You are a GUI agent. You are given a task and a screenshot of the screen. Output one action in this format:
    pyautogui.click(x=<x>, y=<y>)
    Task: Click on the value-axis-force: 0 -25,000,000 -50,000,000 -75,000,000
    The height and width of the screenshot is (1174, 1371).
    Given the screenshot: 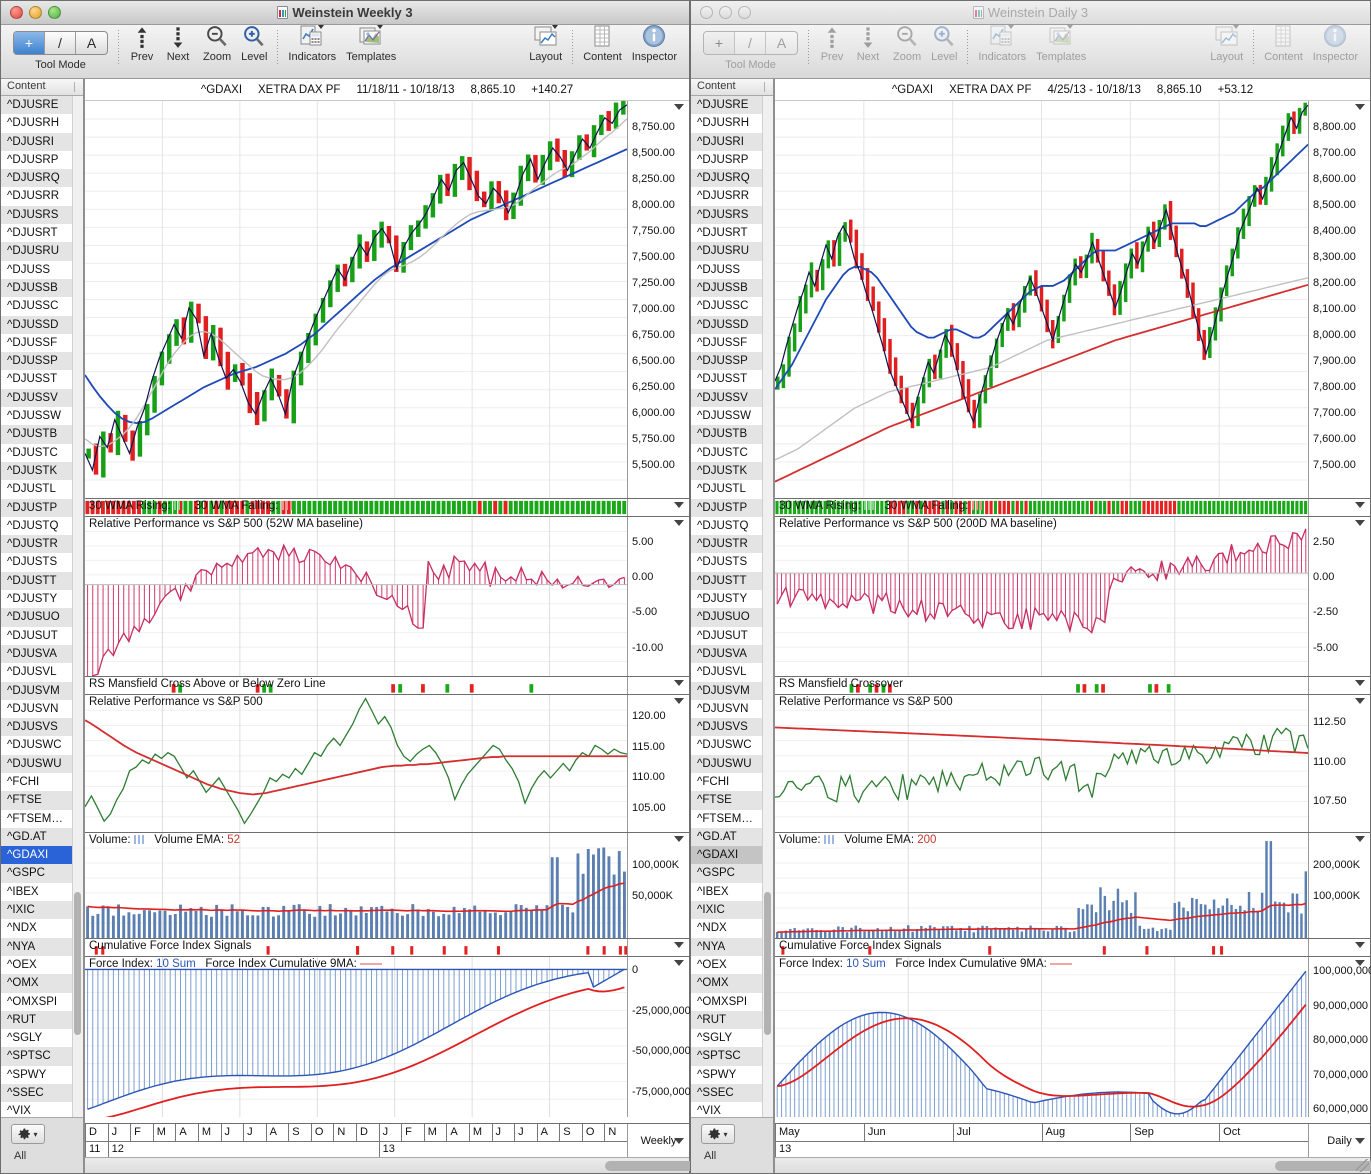 What is the action you would take?
    pyautogui.click(x=659, y=1037)
    